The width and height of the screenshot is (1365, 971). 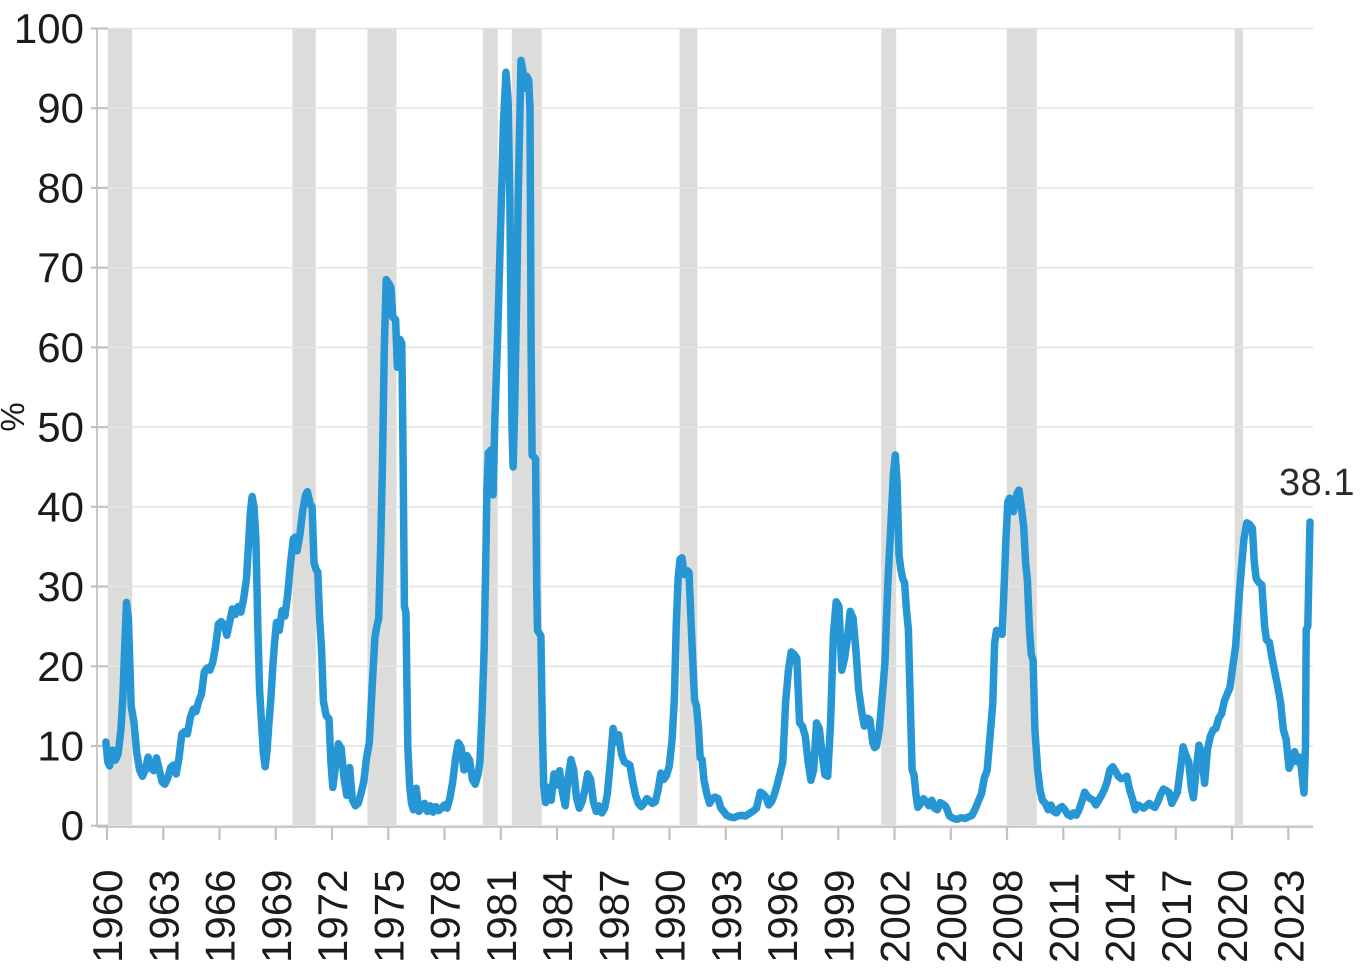 What do you see at coordinates (951, 916) in the screenshot?
I see `x-tick-label-2005: 2005` at bounding box center [951, 916].